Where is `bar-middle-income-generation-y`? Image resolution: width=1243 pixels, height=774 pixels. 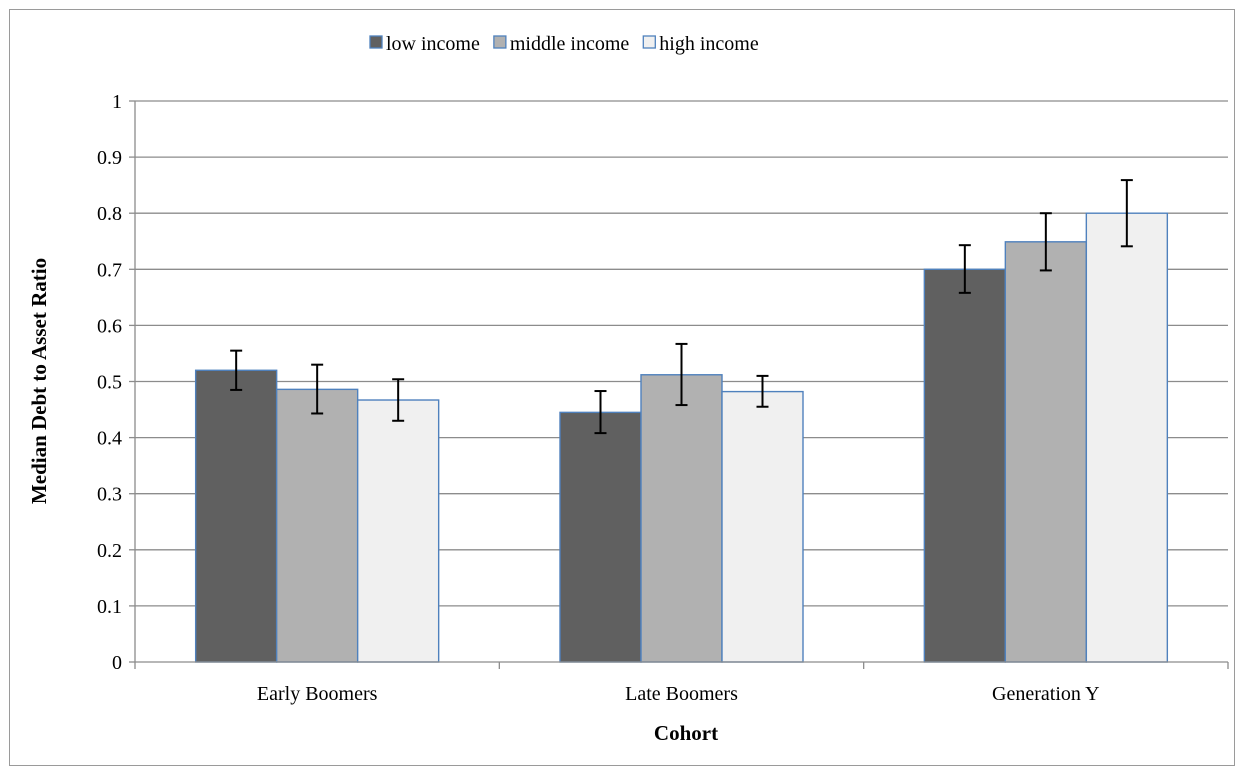
bar-middle-income-generation-y is located at coordinates (1046, 452).